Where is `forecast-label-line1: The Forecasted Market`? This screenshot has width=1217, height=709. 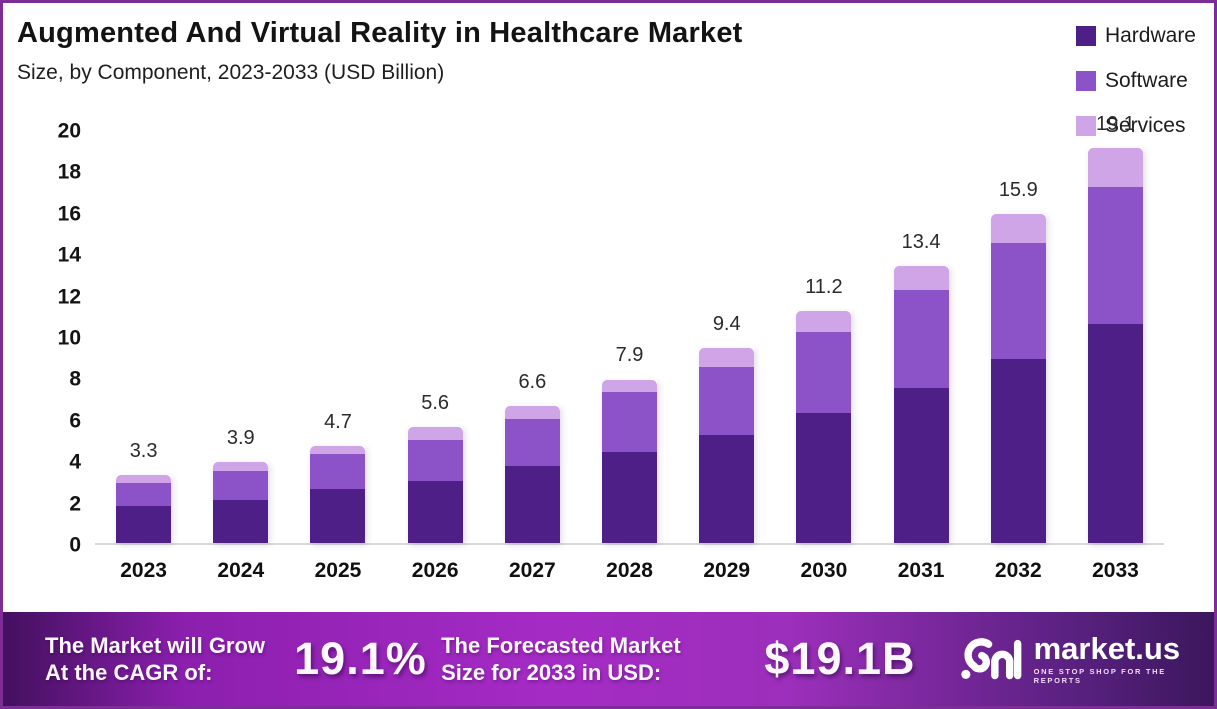 forecast-label-line1: The Forecasted Market is located at coordinates (561, 645).